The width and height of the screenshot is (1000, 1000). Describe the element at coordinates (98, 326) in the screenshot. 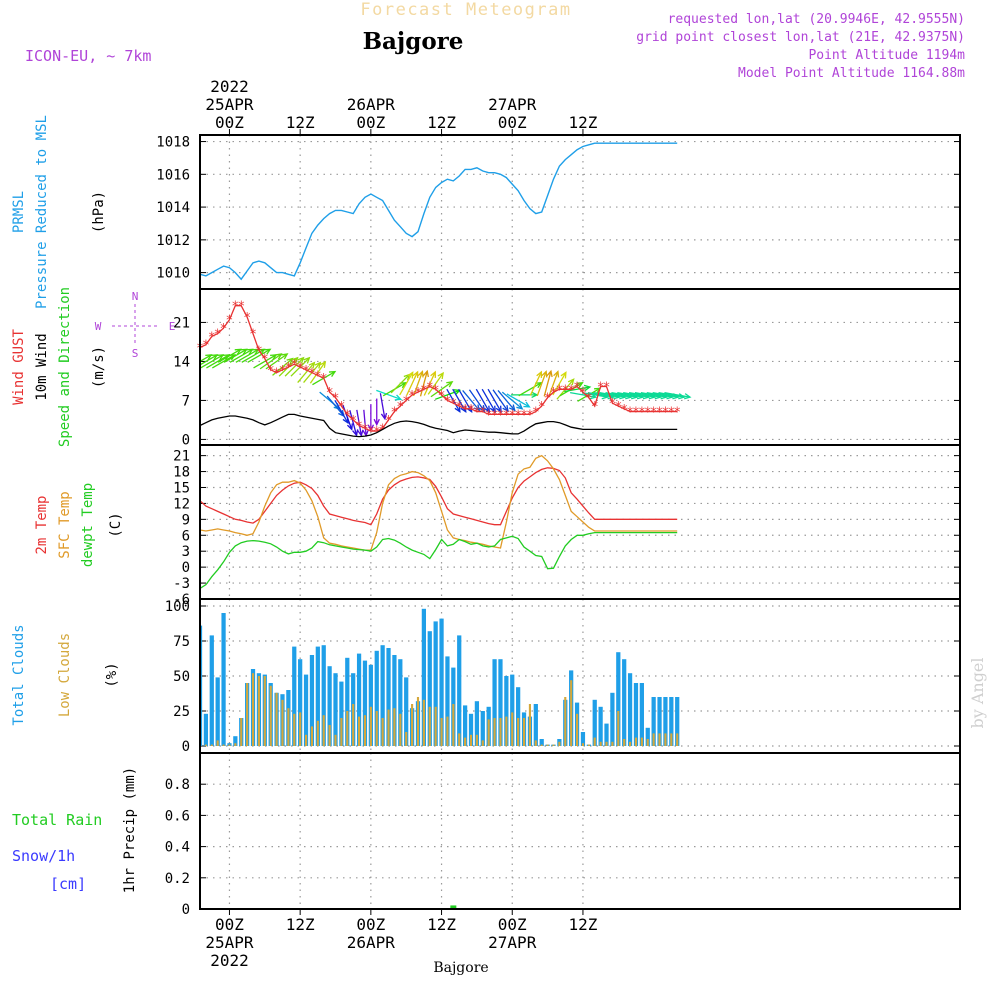

I see `compass-west: W` at that location.